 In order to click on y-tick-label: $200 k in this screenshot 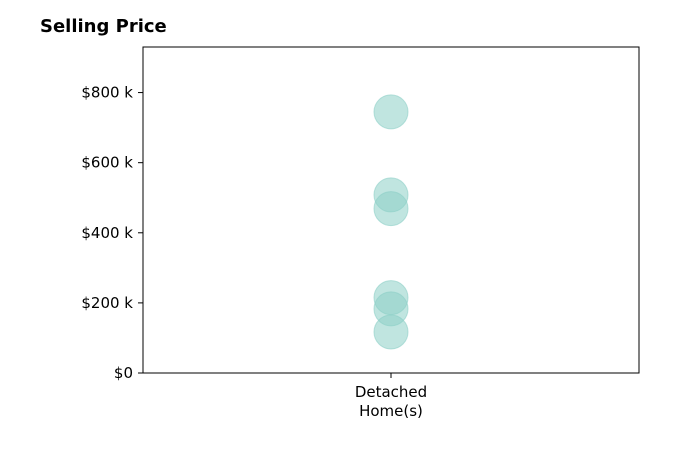, I will do `click(107, 303)`.